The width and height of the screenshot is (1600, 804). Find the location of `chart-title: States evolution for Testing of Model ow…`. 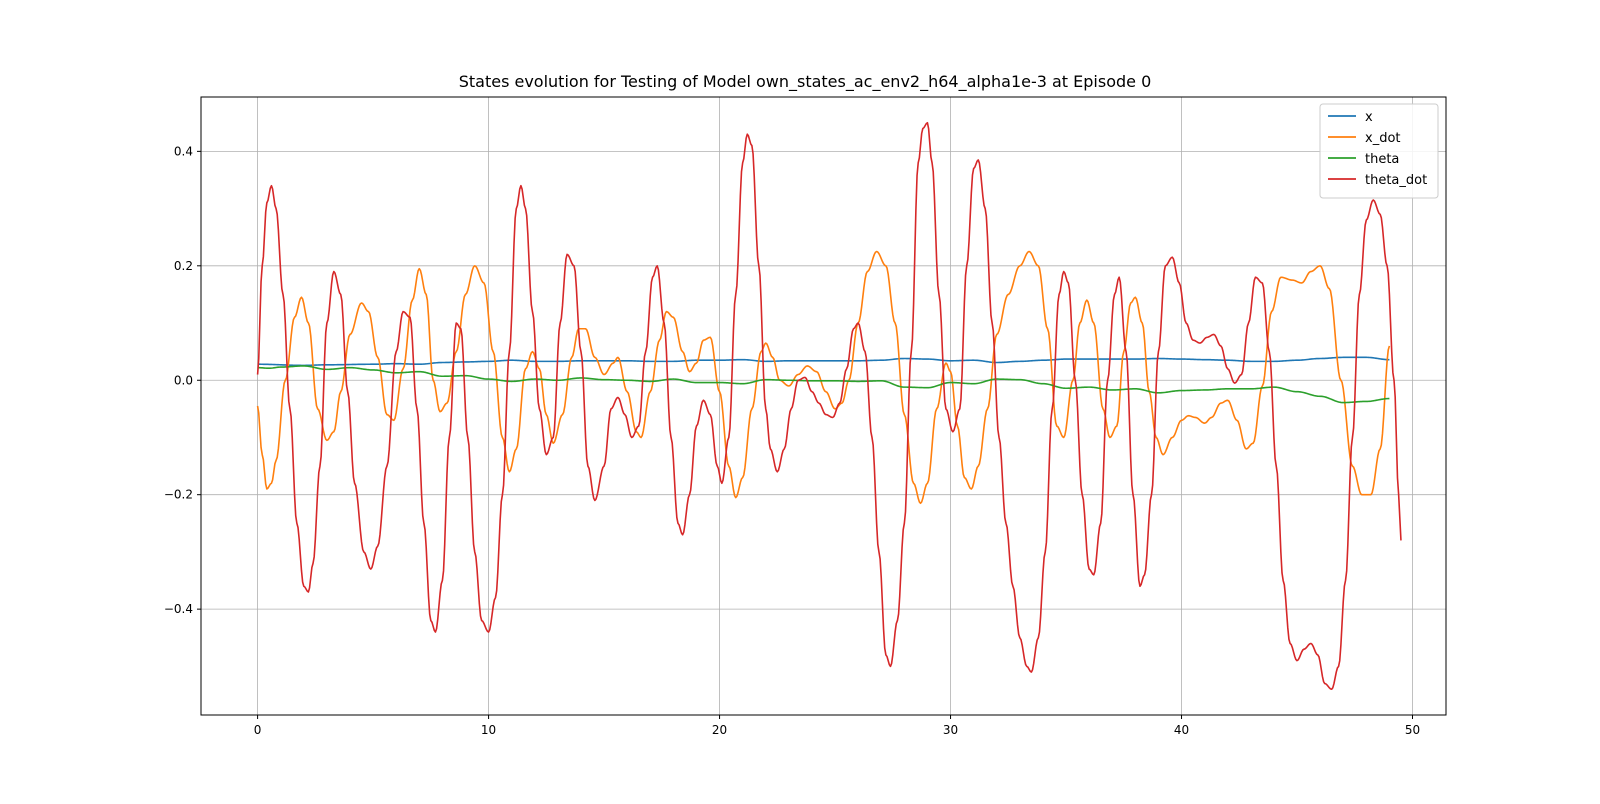

chart-title: States evolution for Testing of Model ow… is located at coordinates (805, 82).